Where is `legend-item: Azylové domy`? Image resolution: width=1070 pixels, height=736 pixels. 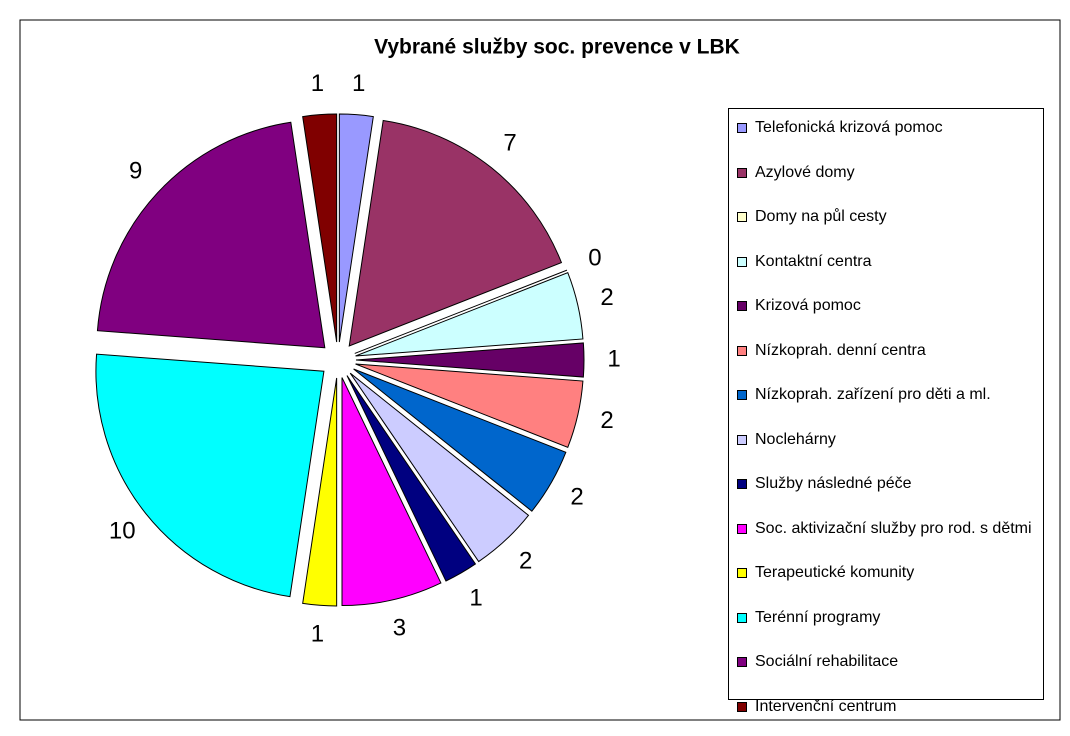
legend-item: Azylové domy is located at coordinates (896, 173).